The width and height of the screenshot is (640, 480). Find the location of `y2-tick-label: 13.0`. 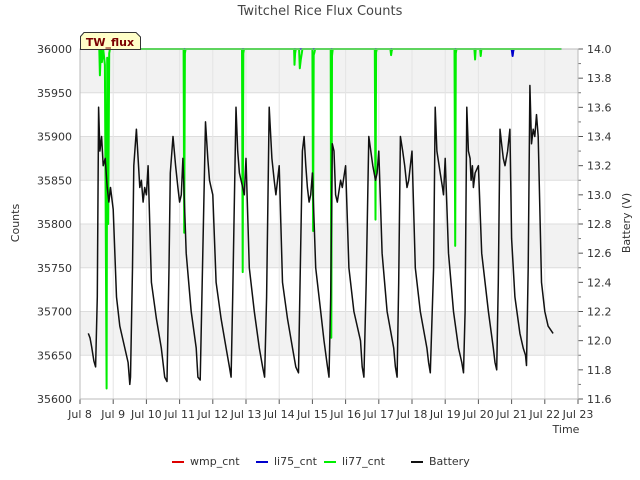

y2-tick-label: 13.0 is located at coordinates (599, 195).